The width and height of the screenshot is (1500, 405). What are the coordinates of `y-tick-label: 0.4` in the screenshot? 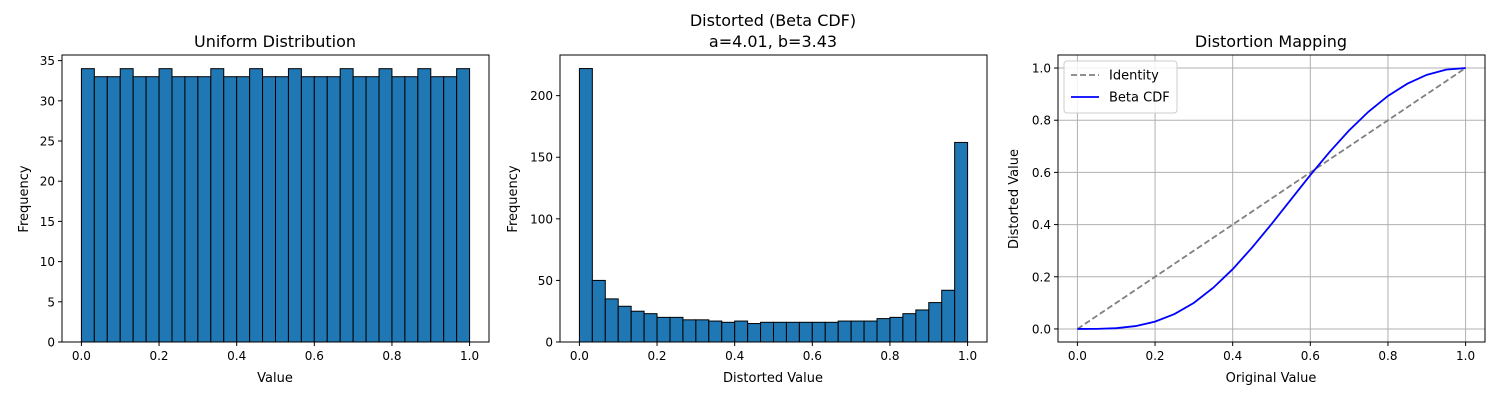 It's located at (1041, 225).